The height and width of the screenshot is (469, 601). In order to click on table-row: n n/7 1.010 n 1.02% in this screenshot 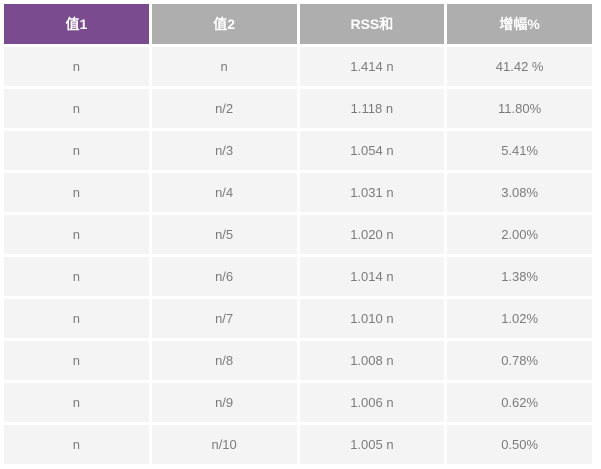, I will do `click(298, 318)`.